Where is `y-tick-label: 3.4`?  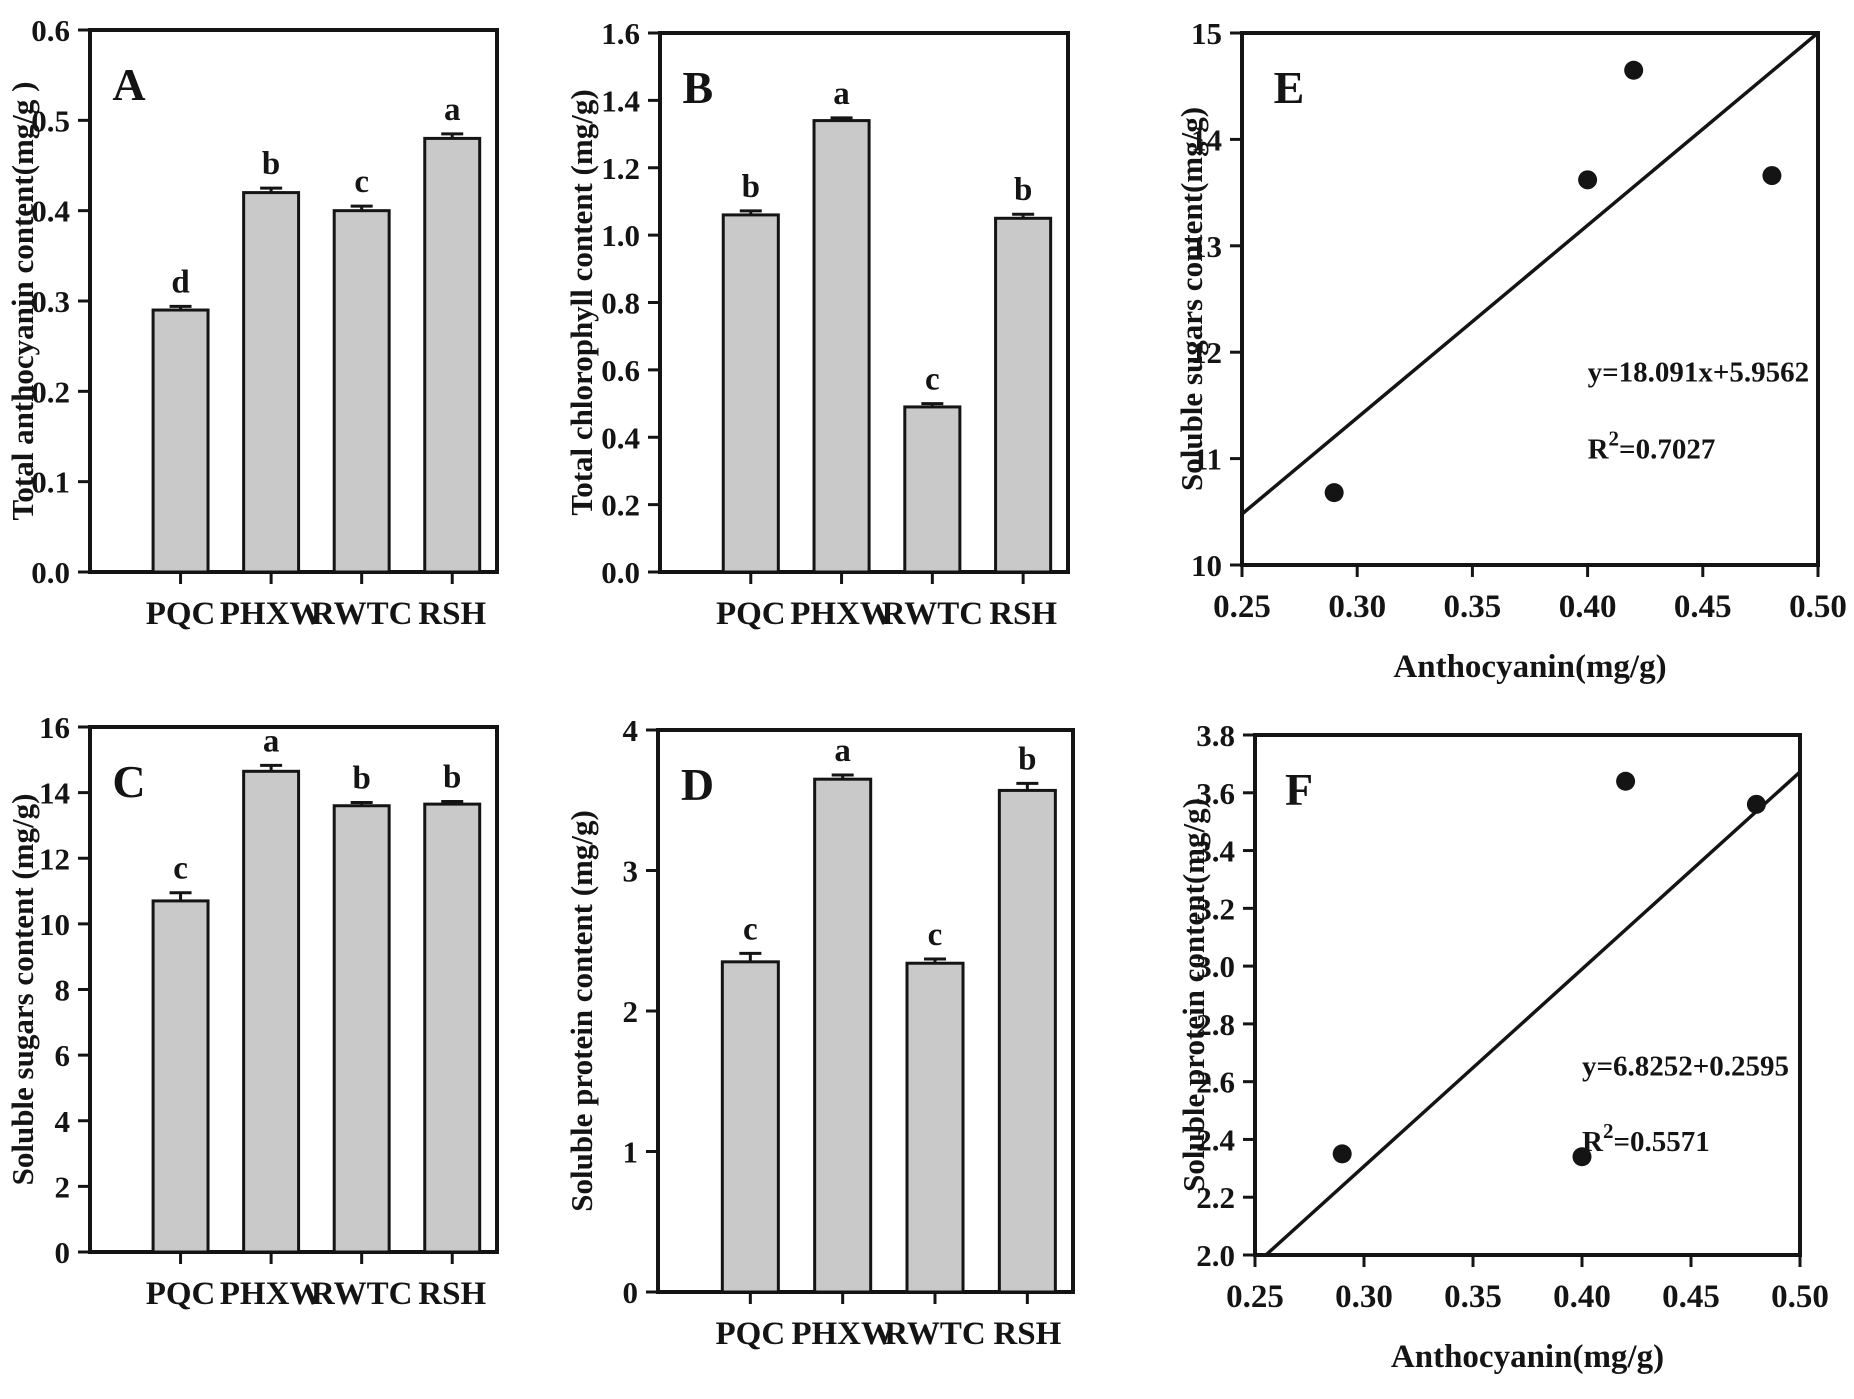 y-tick-label: 3.4 is located at coordinates (1215, 851).